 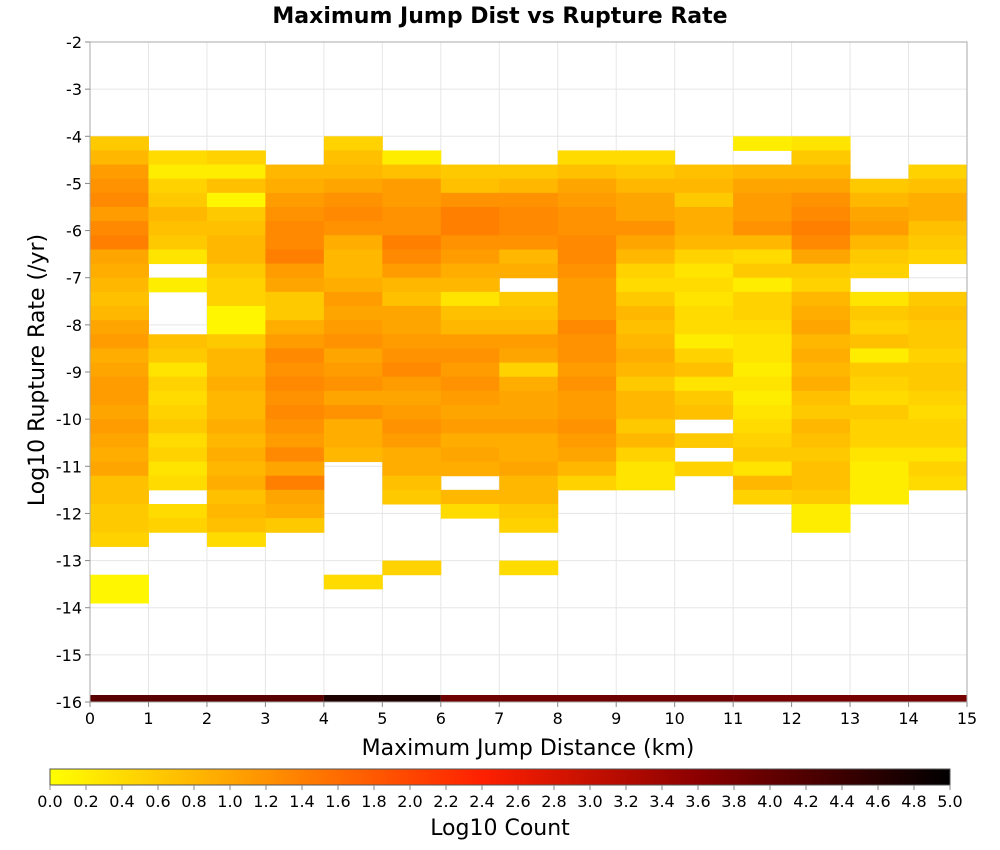 I want to click on colorbar-tick-label: 4.6, so click(x=877, y=801).